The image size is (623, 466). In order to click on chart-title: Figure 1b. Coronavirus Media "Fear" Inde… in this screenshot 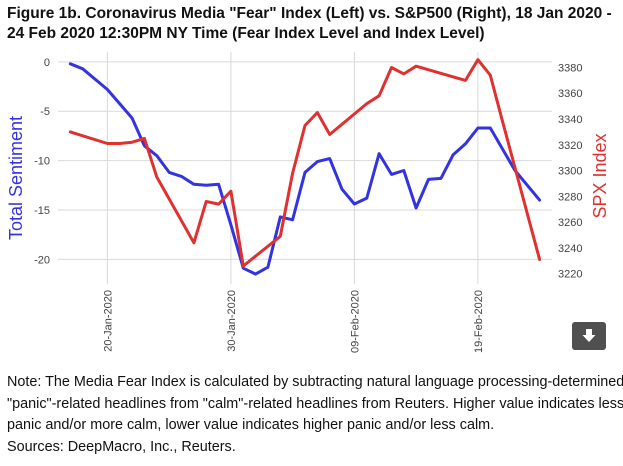, I will do `click(313, 24)`.